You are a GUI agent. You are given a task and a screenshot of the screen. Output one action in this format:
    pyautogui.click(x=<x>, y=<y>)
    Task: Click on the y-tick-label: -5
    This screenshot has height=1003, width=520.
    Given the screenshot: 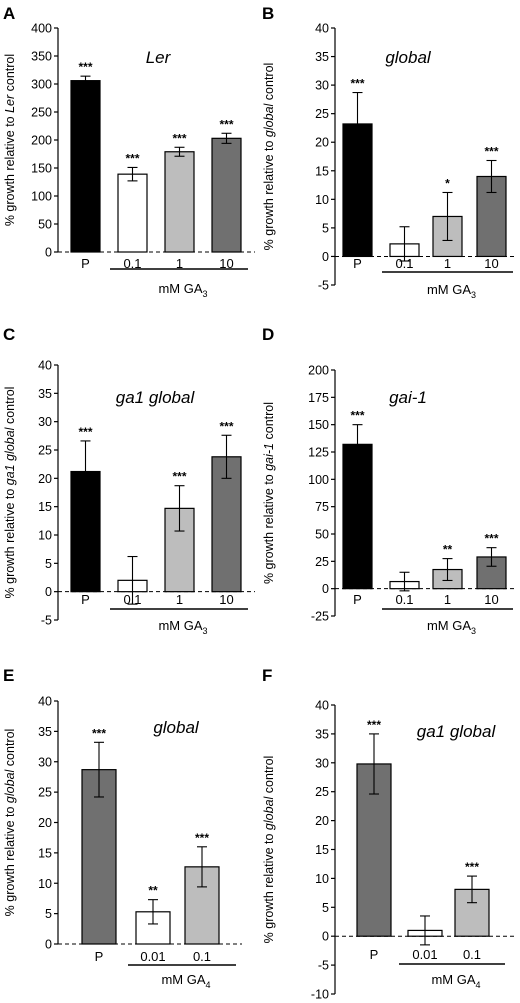 What is the action you would take?
    pyautogui.click(x=323, y=966)
    